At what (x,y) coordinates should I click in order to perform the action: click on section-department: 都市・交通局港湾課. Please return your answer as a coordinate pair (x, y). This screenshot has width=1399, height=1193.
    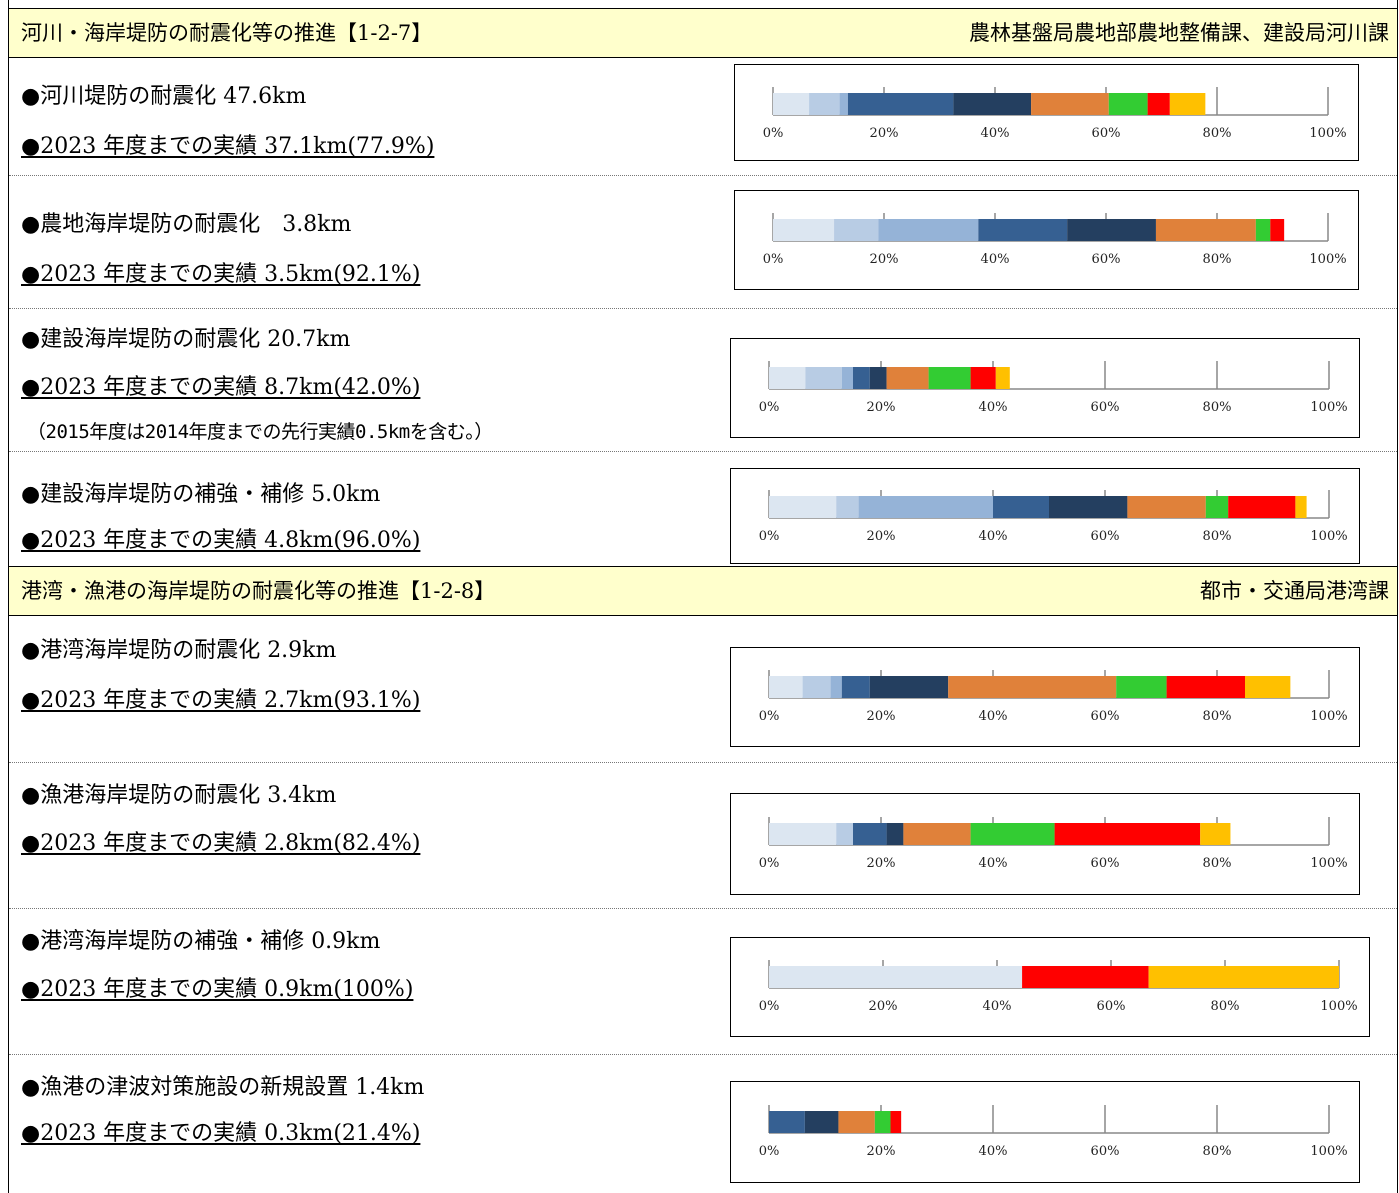
    Looking at the image, I should click on (1294, 591).